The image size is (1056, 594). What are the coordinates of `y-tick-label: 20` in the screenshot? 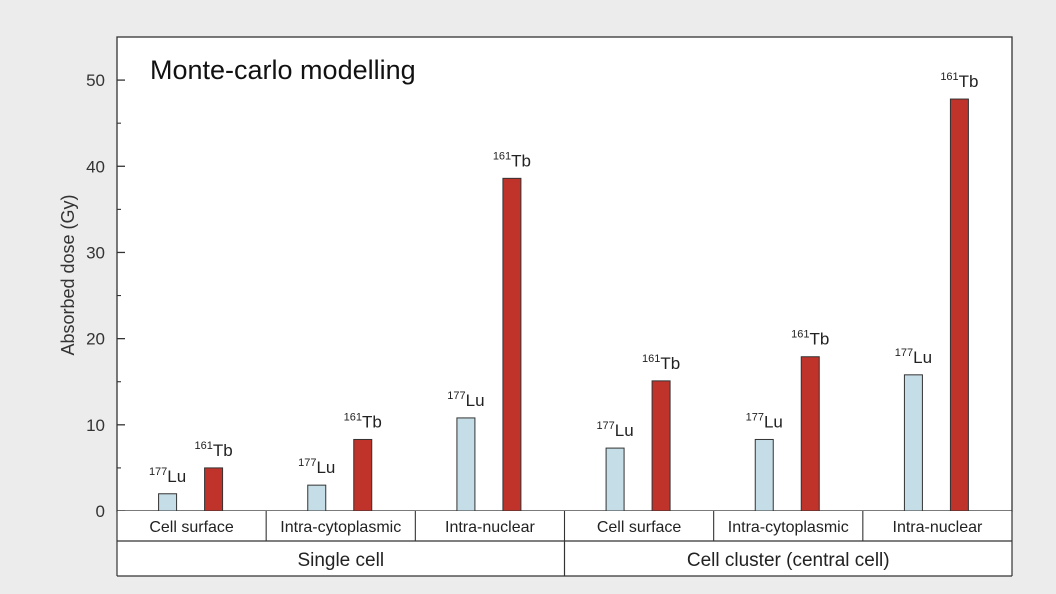 It's located at (95, 339).